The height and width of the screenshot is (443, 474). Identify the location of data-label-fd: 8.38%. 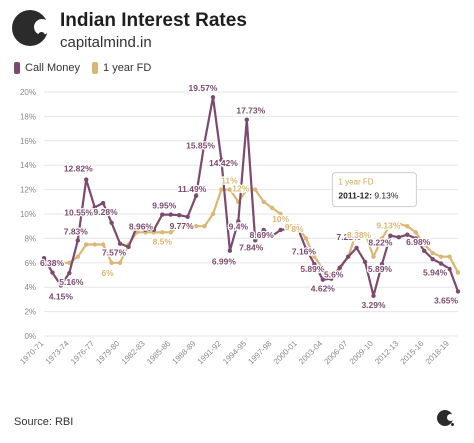
(359, 235).